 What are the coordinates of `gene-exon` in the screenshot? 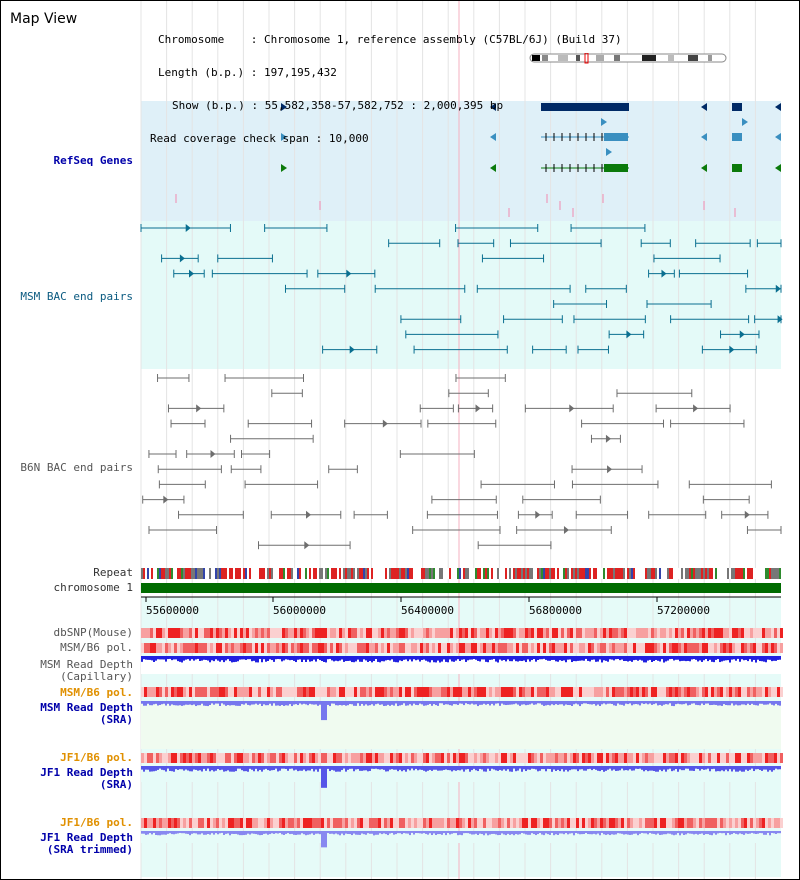 It's located at (737, 107).